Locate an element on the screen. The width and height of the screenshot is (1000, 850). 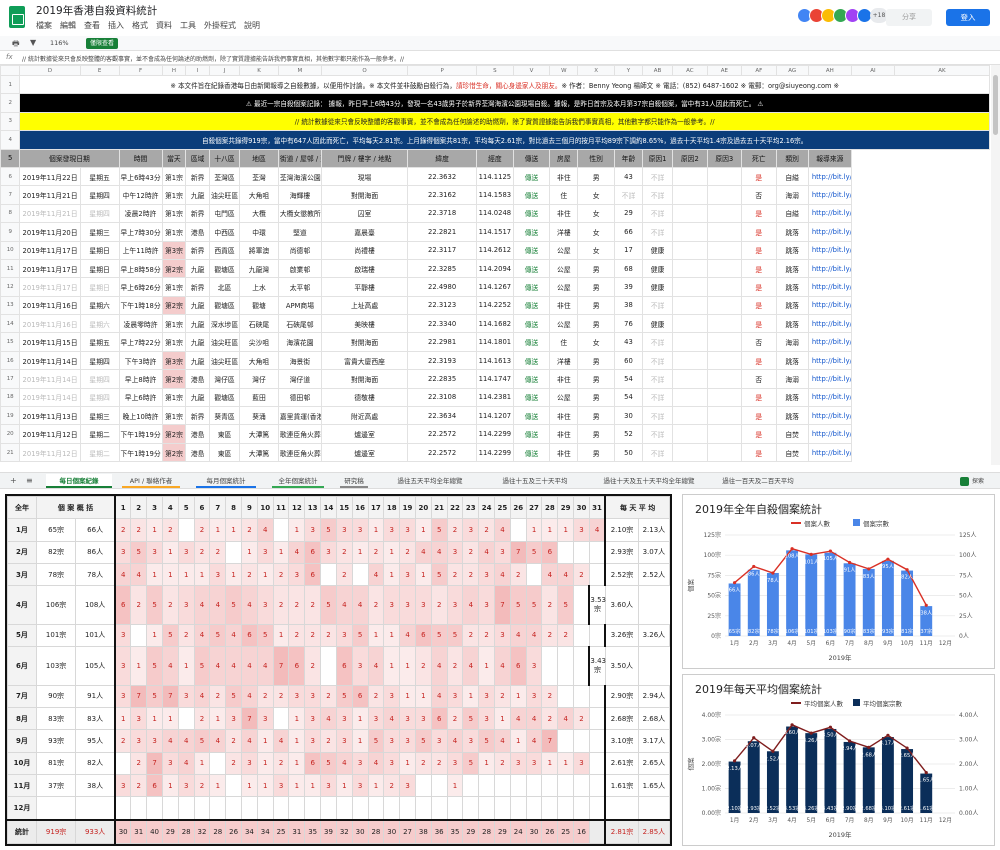
menu-item: 資料 is located at coordinates (164, 25).